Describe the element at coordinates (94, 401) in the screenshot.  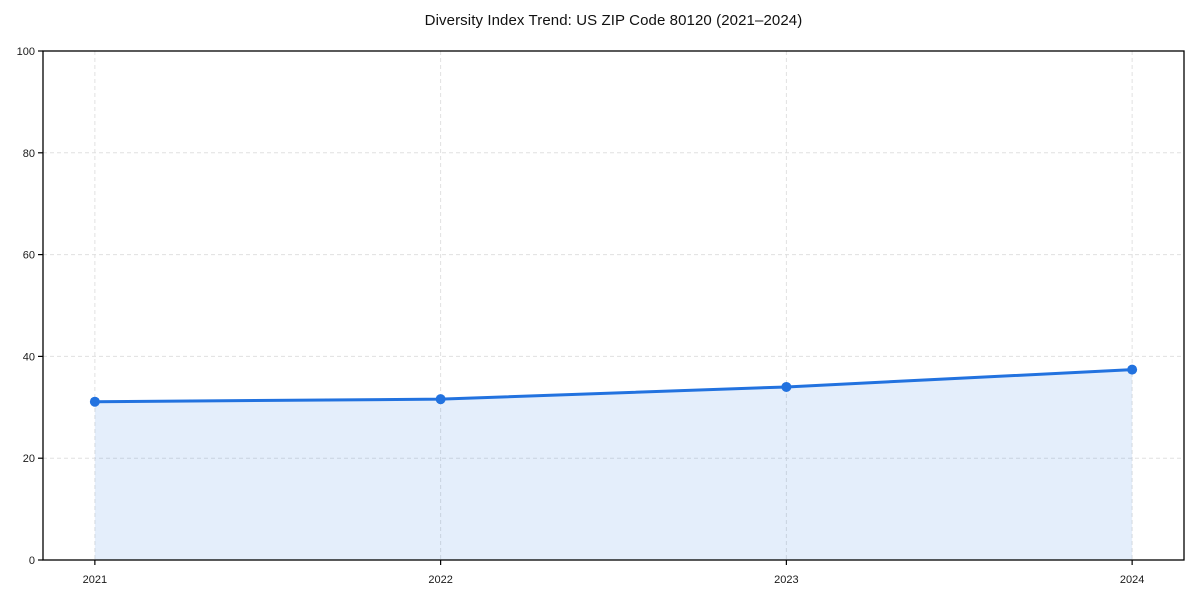
I see `data-point-2021` at that location.